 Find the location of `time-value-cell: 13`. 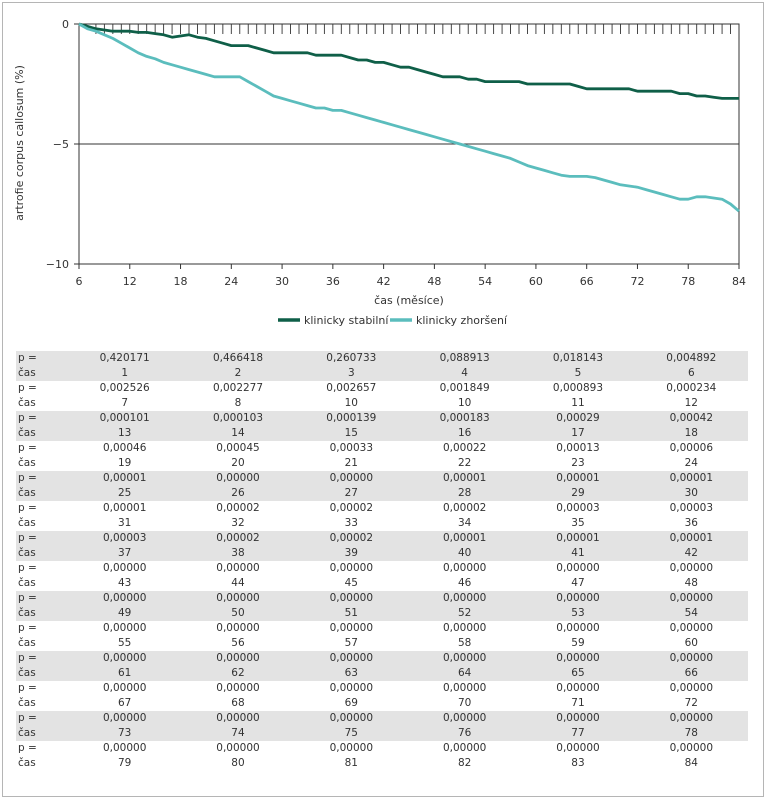

time-value-cell: 13 is located at coordinates (125, 433).